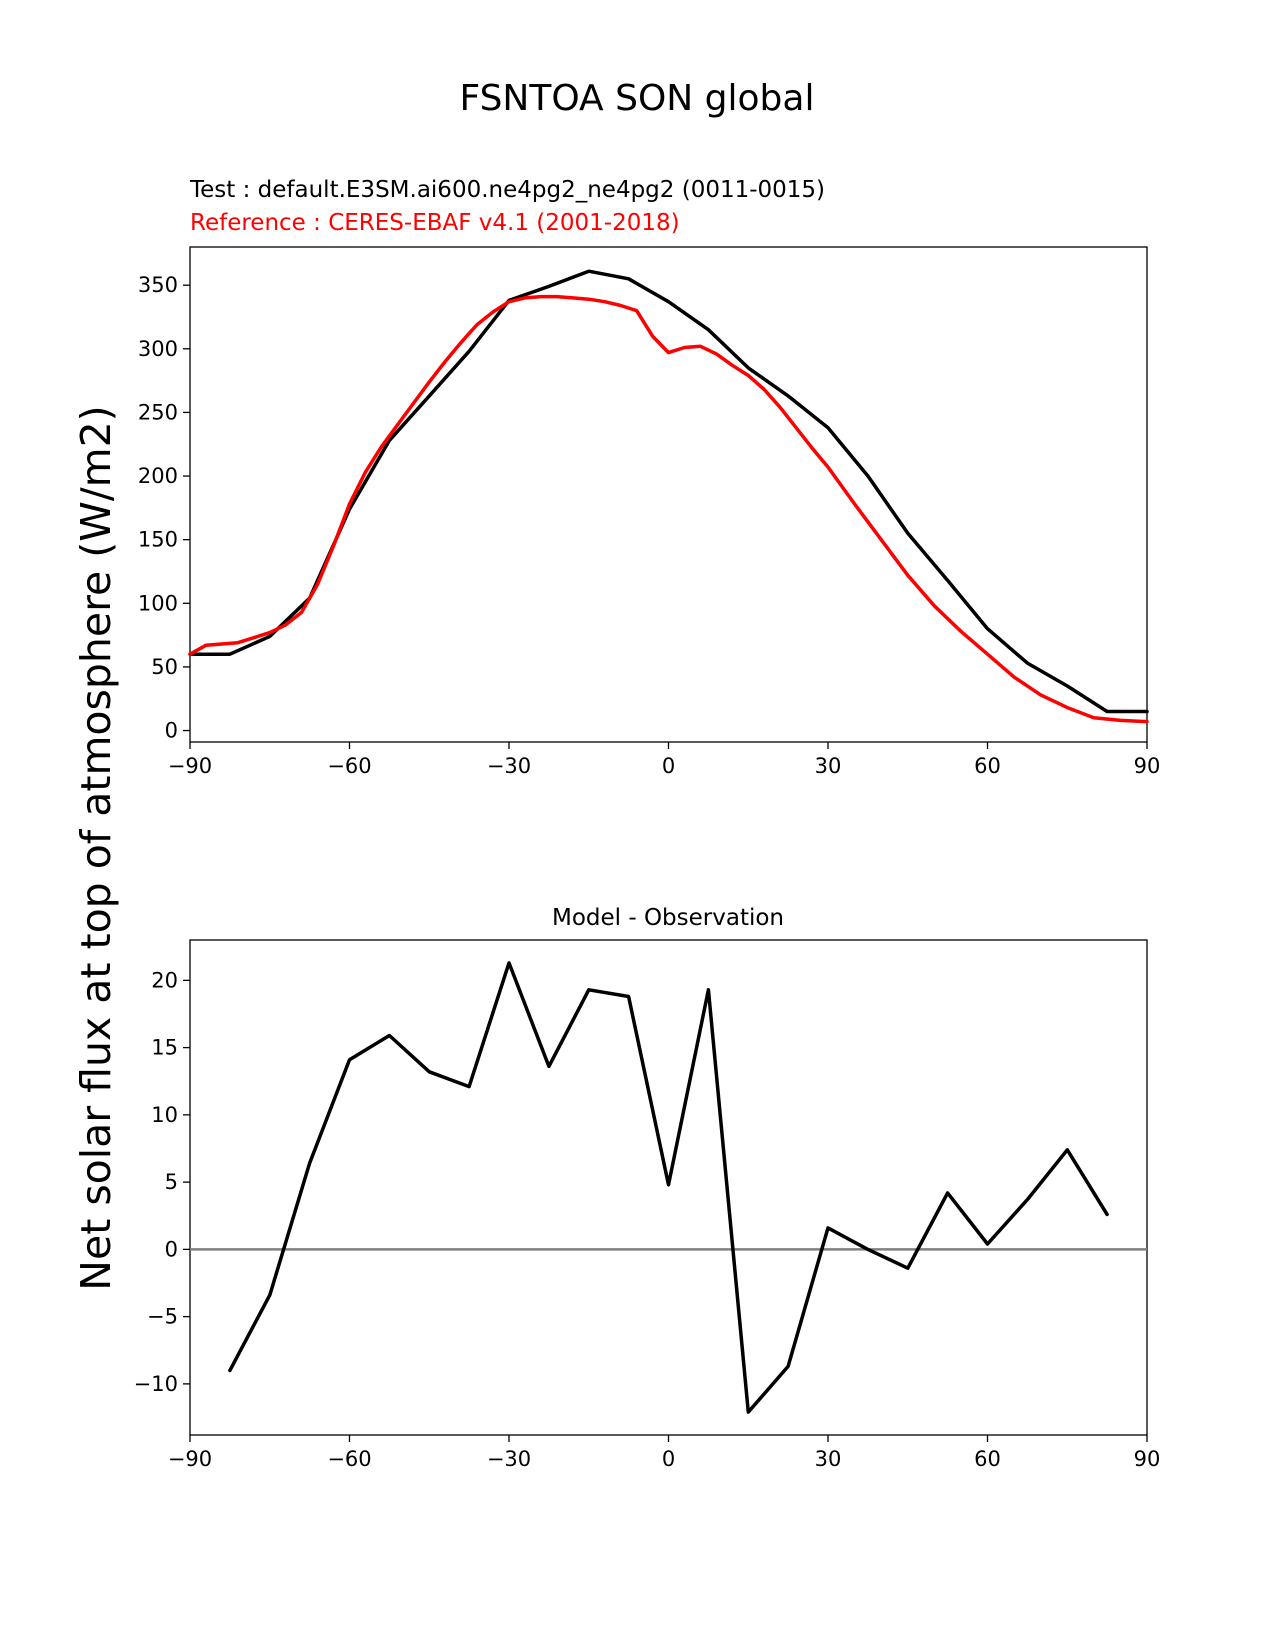 The height and width of the screenshot is (1650, 1275). I want to click on y-tick-label: 15, so click(164, 1048).